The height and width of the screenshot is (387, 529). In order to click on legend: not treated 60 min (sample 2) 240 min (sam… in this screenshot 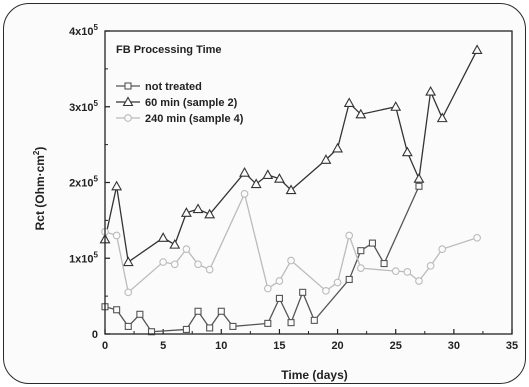, I will do `click(180, 103)`.